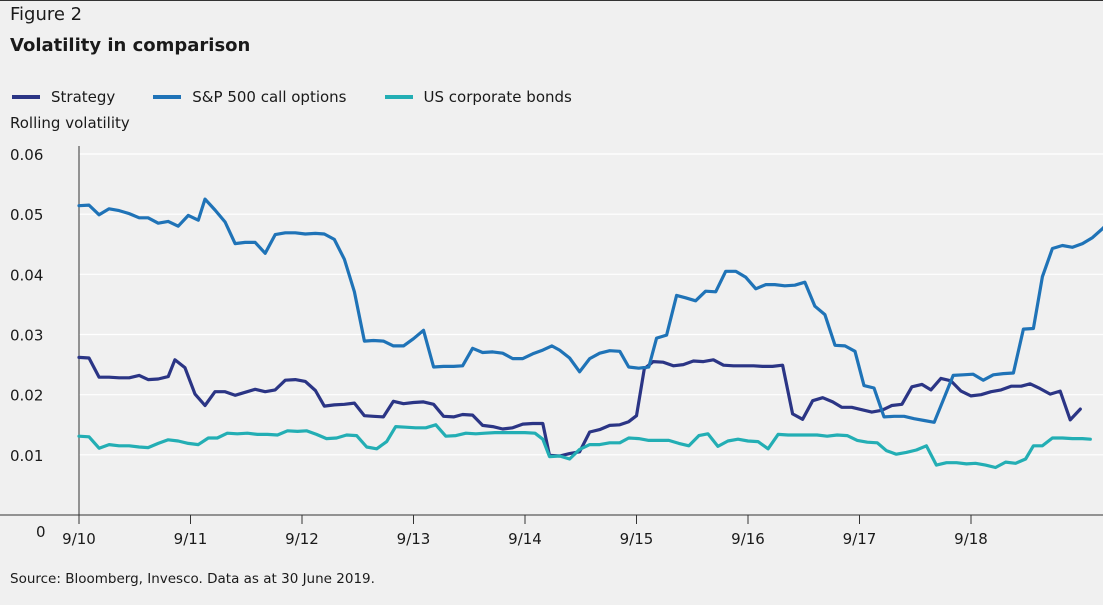 The width and height of the screenshot is (1103, 605). I want to click on legend-item-sp500-call-options: S&P 500 call options, so click(250, 97).